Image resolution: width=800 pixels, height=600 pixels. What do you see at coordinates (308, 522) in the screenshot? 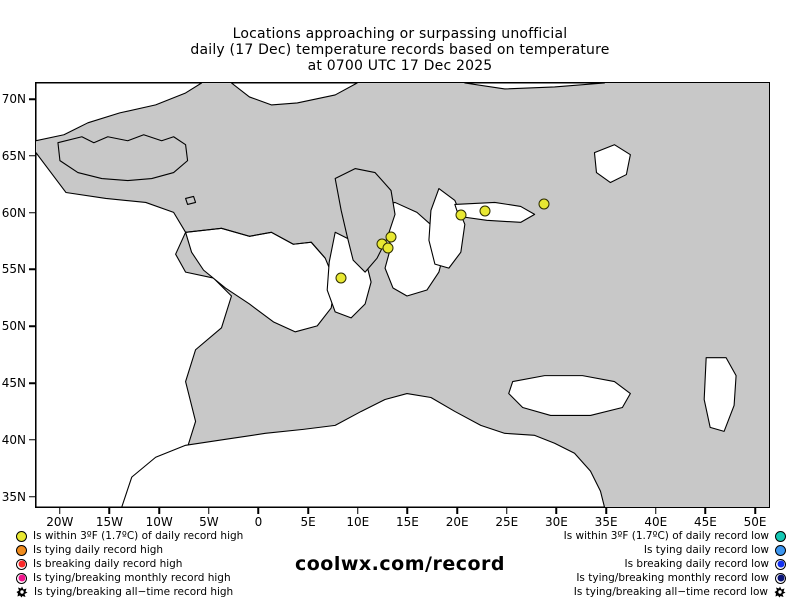
I see `x-axis-label: 5E` at bounding box center [308, 522].